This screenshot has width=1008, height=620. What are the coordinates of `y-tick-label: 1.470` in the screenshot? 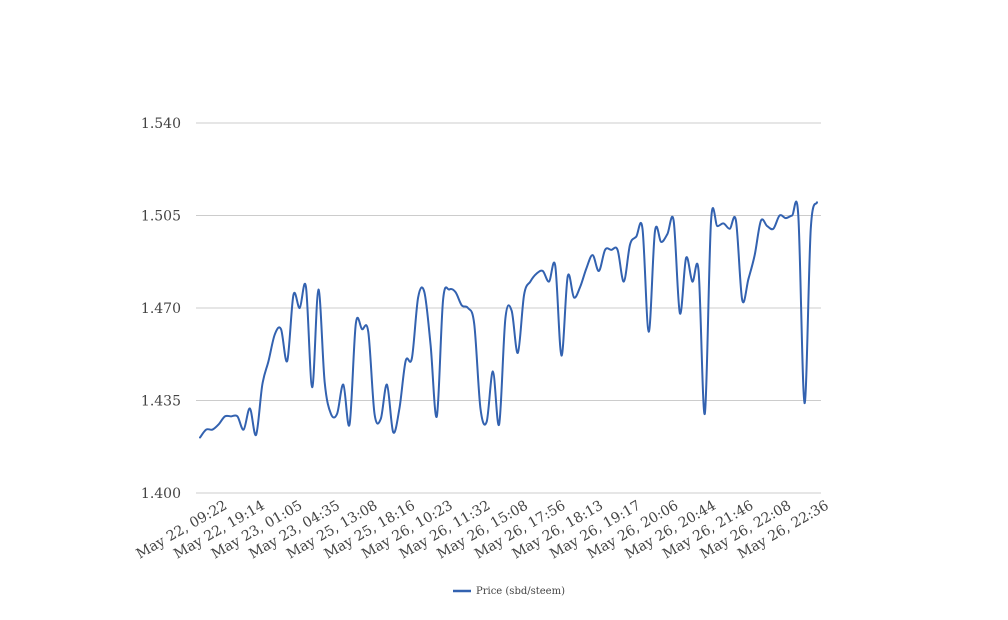 It's located at (161, 309).